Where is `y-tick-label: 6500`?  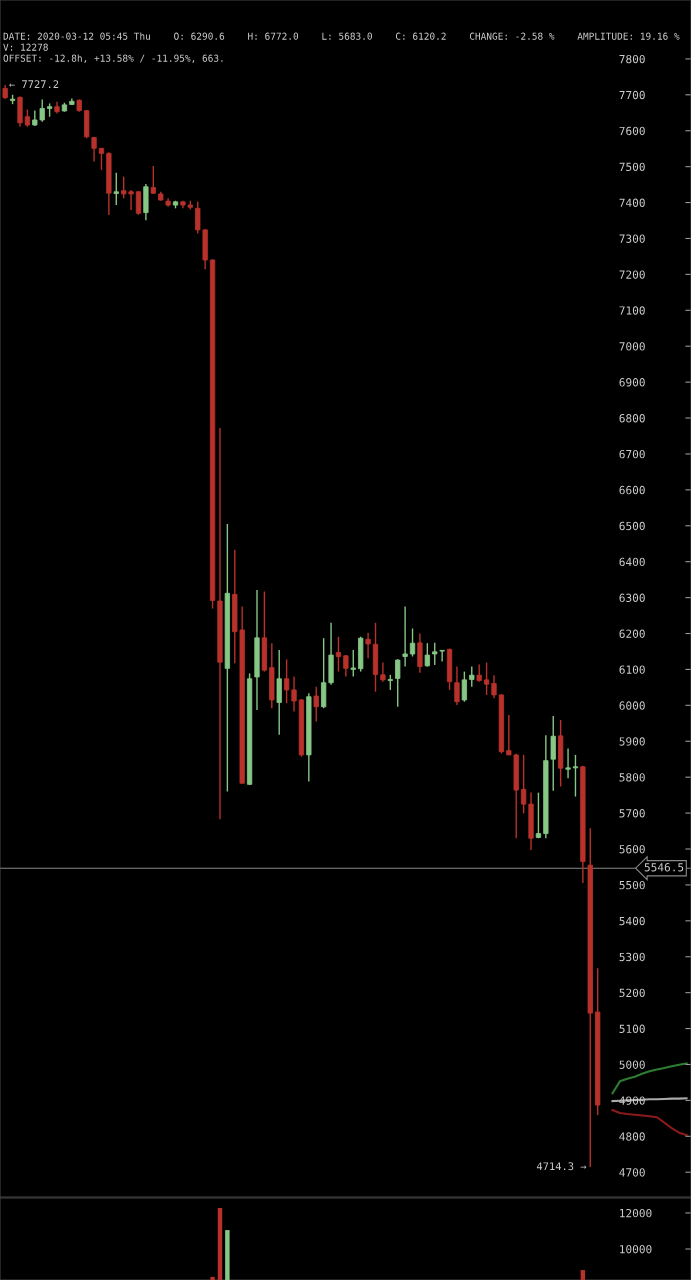
y-tick-label: 6500 is located at coordinates (632, 526).